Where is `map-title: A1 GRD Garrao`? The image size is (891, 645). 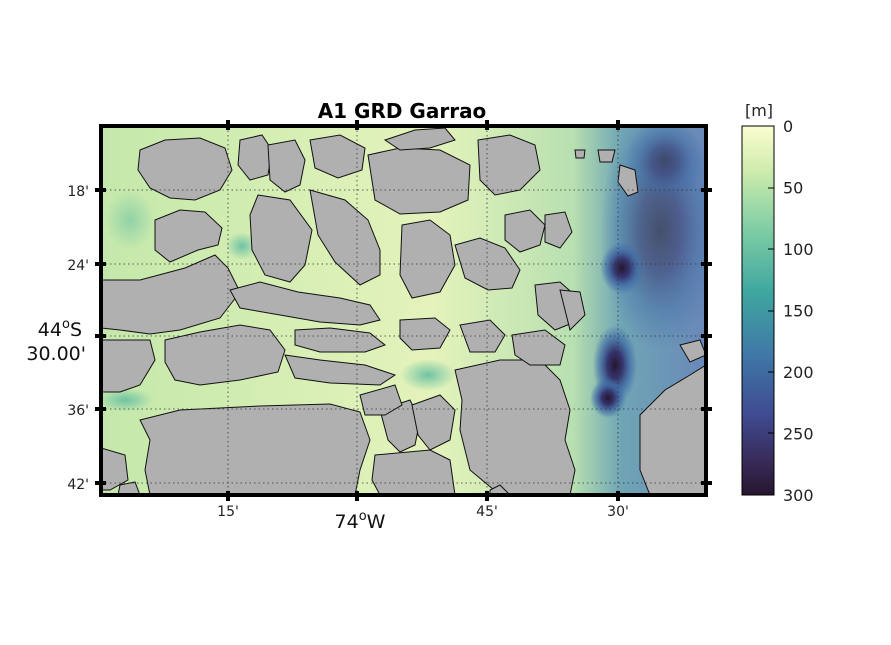 map-title: A1 GRD Garrao is located at coordinates (402, 111).